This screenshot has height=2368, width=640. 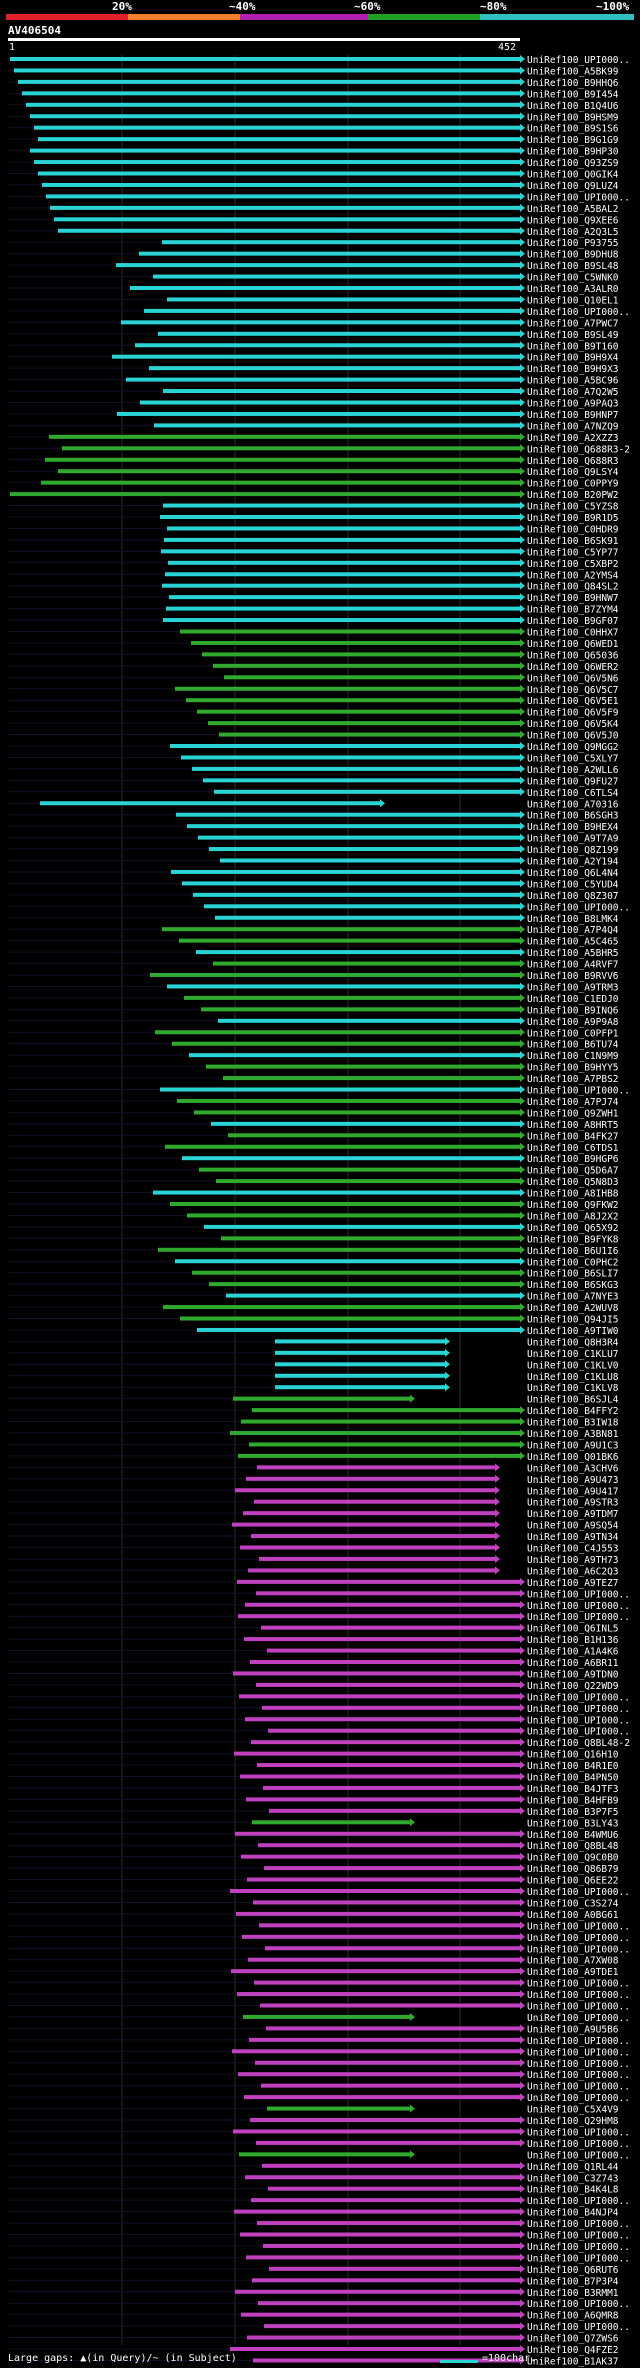 I want to click on hit-label: UniRef100_A6BR11, so click(x=573, y=1663).